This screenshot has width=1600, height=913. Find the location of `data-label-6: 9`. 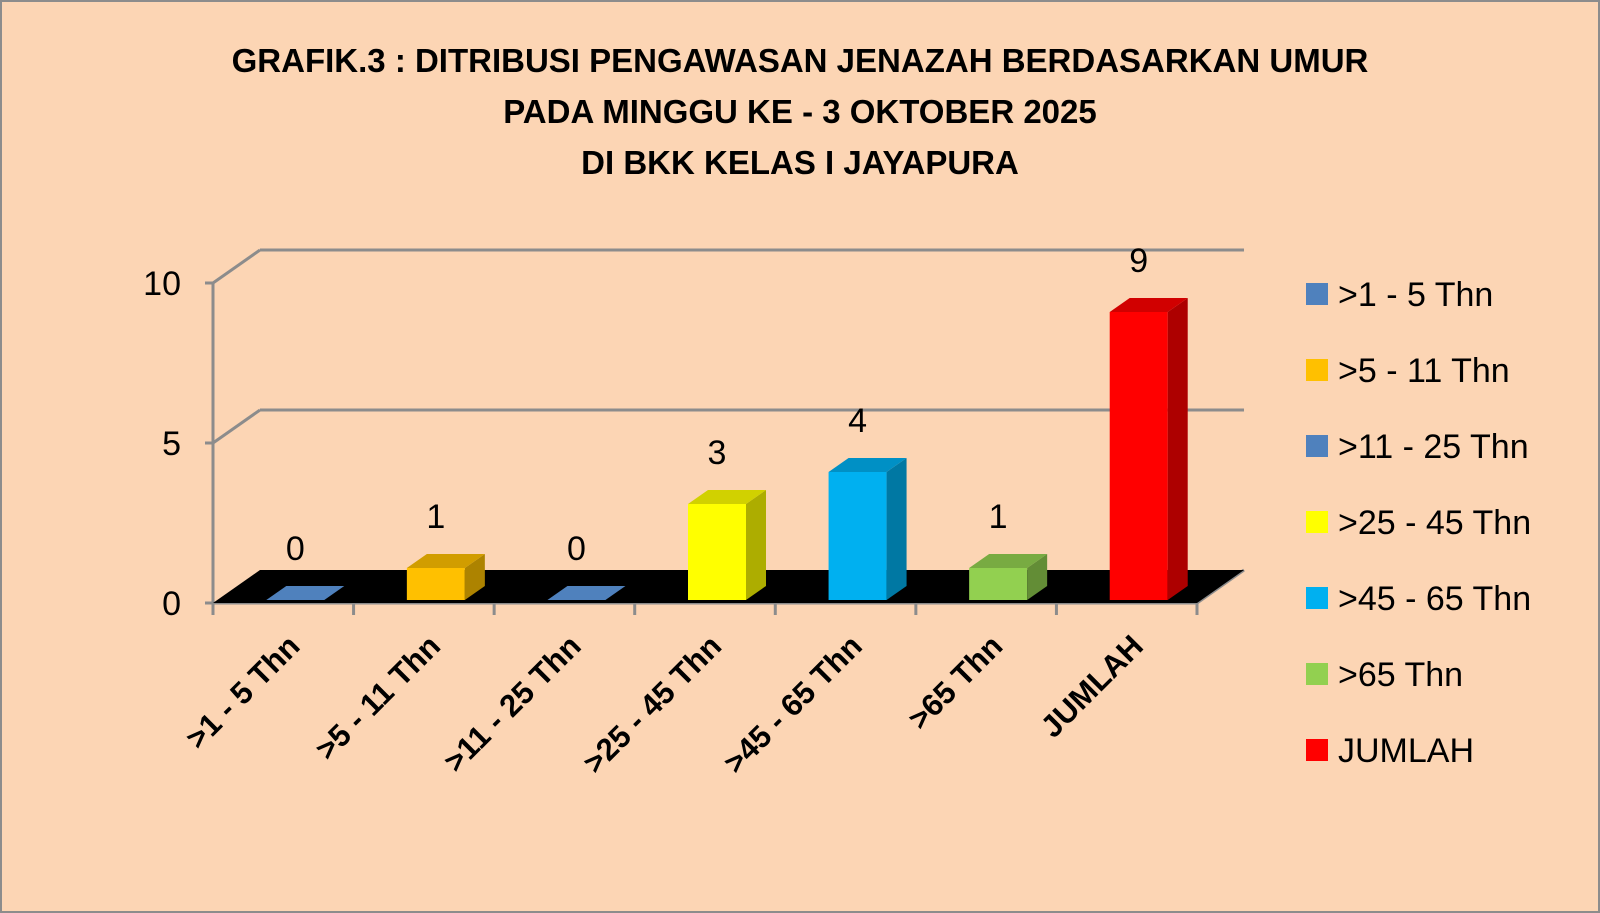

data-label-6: 9 is located at coordinates (1138, 261).